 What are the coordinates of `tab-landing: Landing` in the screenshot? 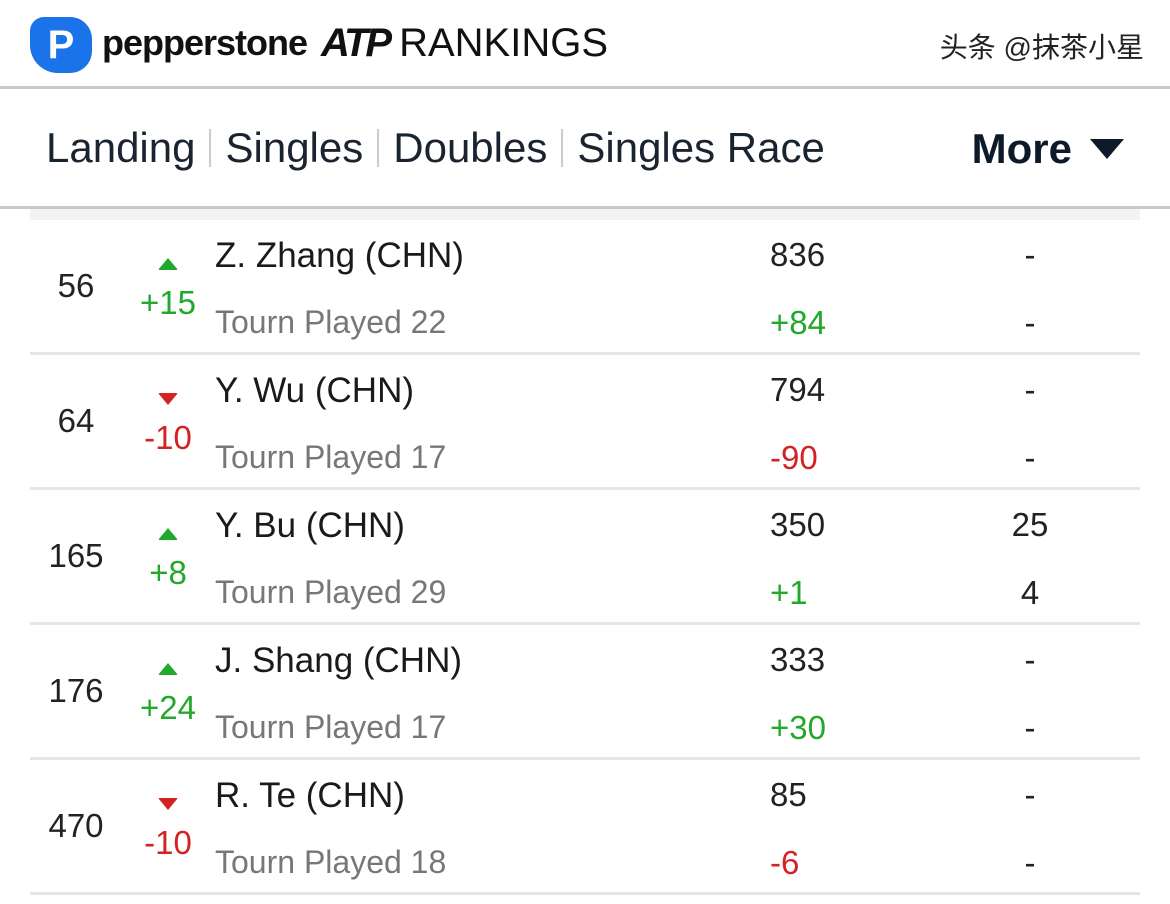 It's located at (121, 147).